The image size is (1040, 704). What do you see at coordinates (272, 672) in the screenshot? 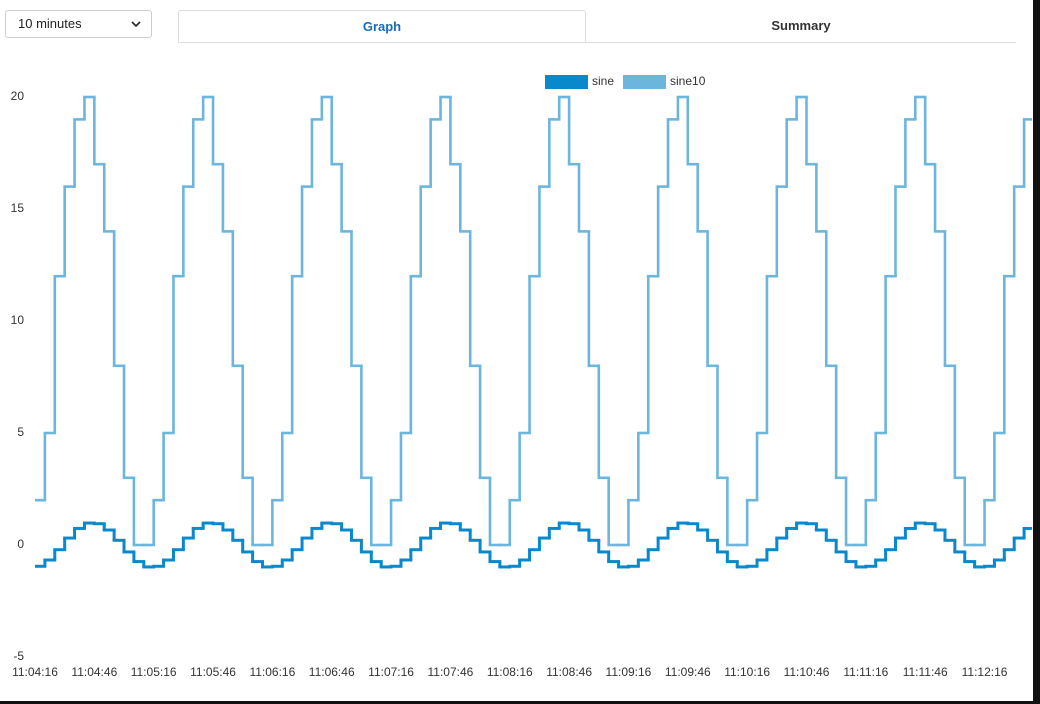
I see `x-tick-label: 11:06:16` at bounding box center [272, 672].